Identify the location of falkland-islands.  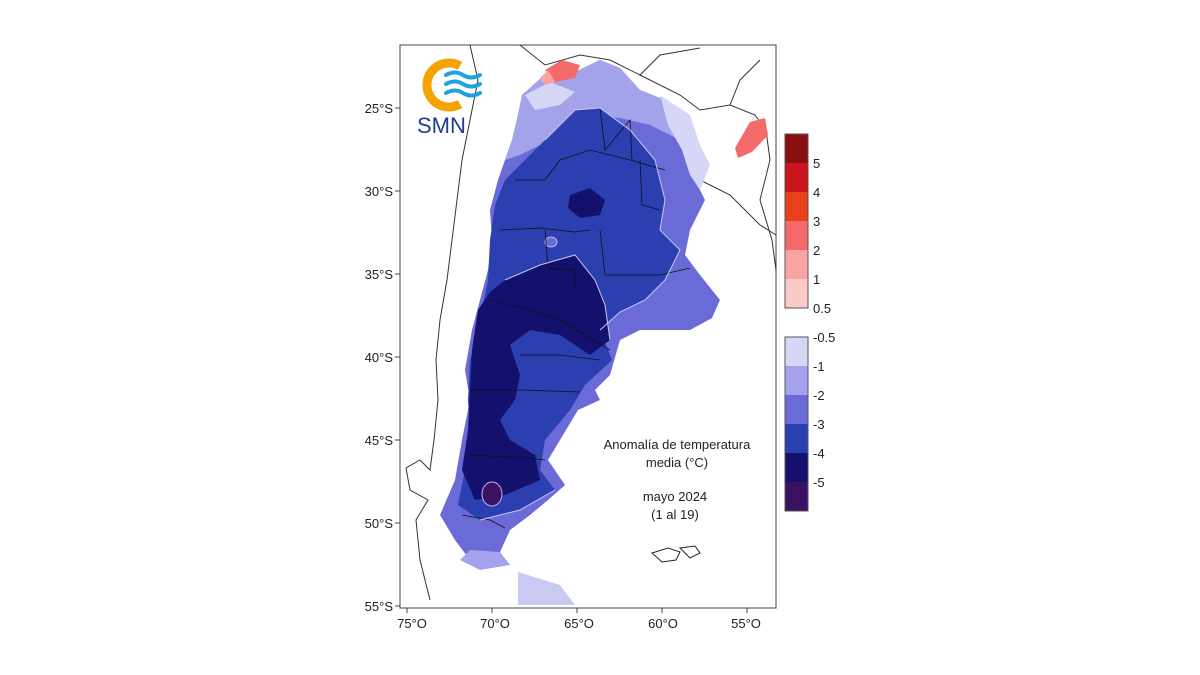
(676, 554).